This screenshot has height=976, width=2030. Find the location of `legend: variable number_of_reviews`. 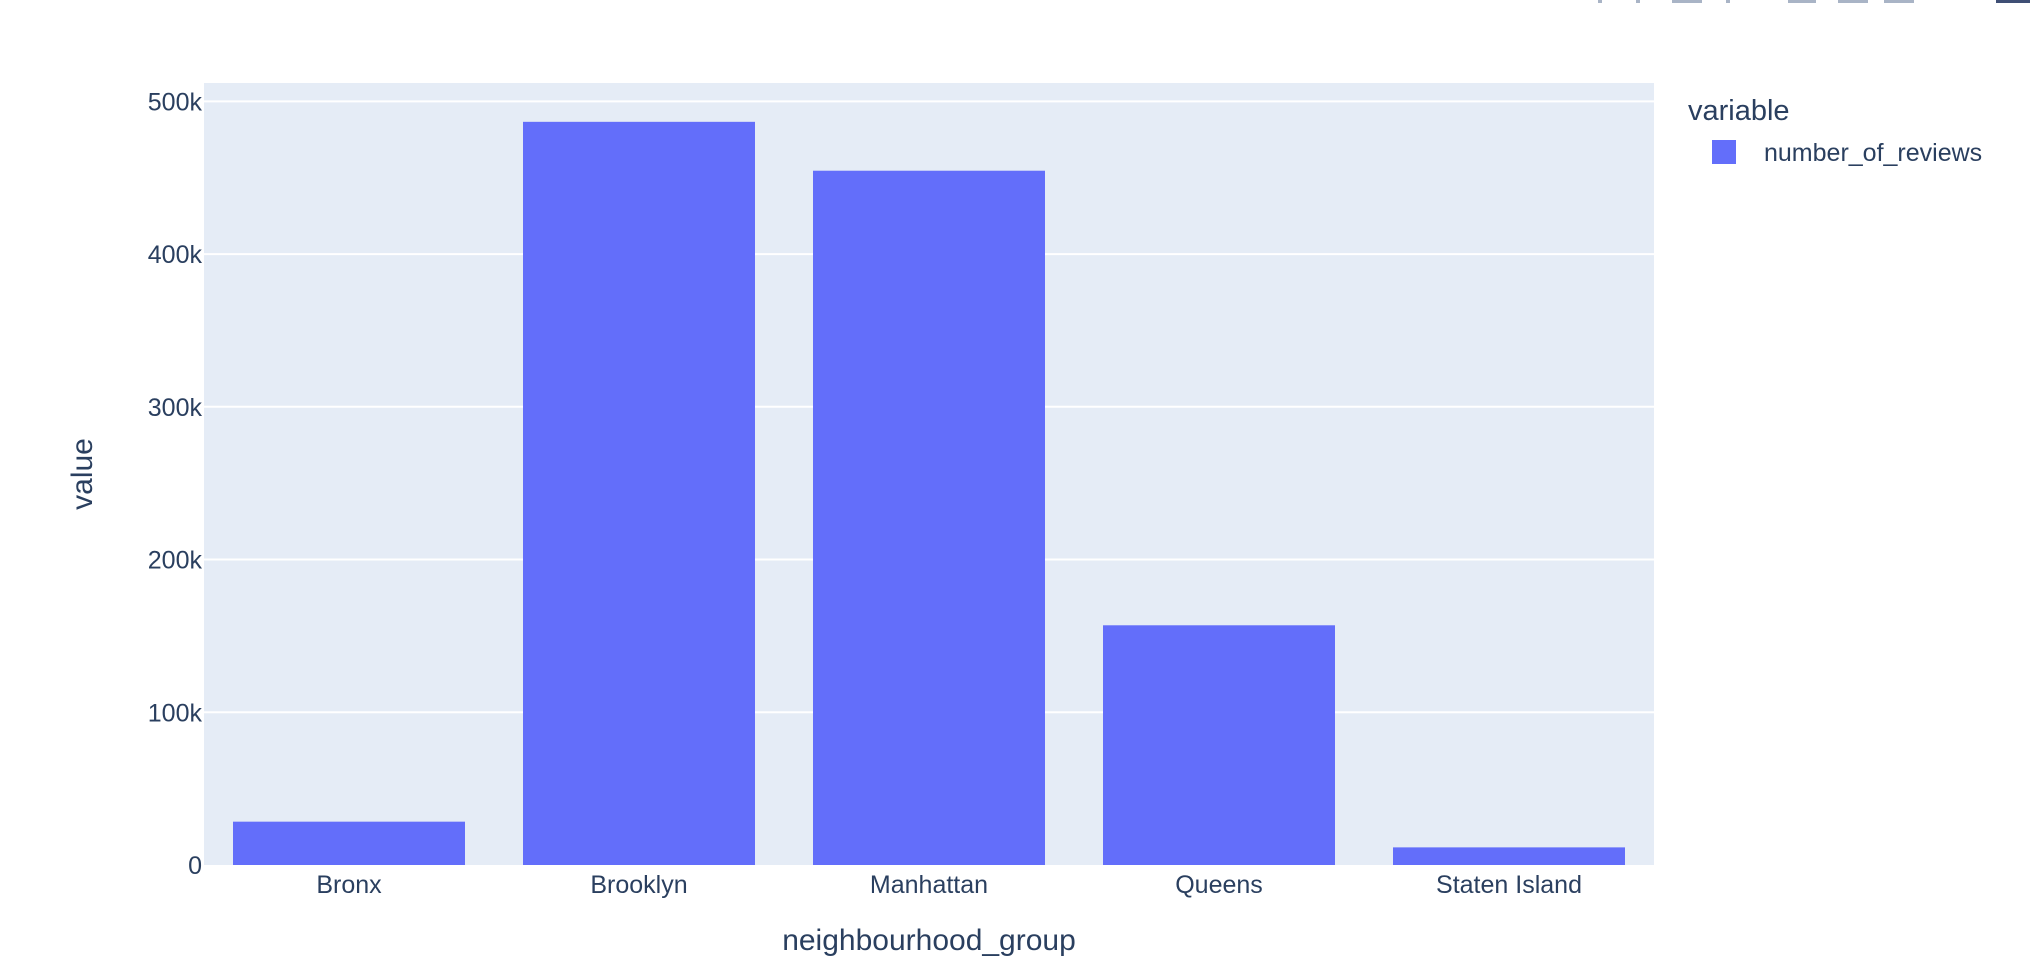

legend: variable number_of_reviews is located at coordinates (1835, 131).